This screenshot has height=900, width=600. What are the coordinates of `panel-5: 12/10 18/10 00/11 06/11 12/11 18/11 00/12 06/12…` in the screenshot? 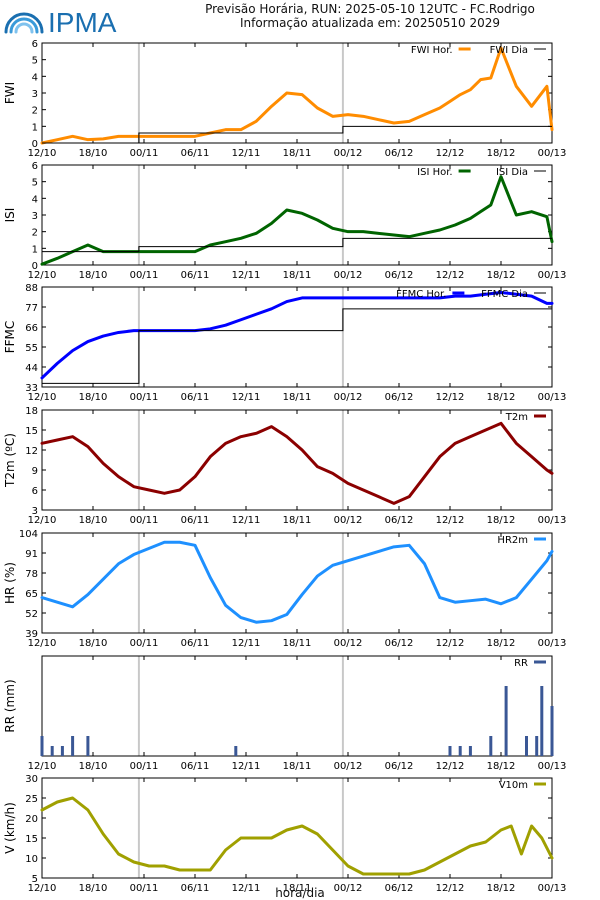 It's located at (284, 713).